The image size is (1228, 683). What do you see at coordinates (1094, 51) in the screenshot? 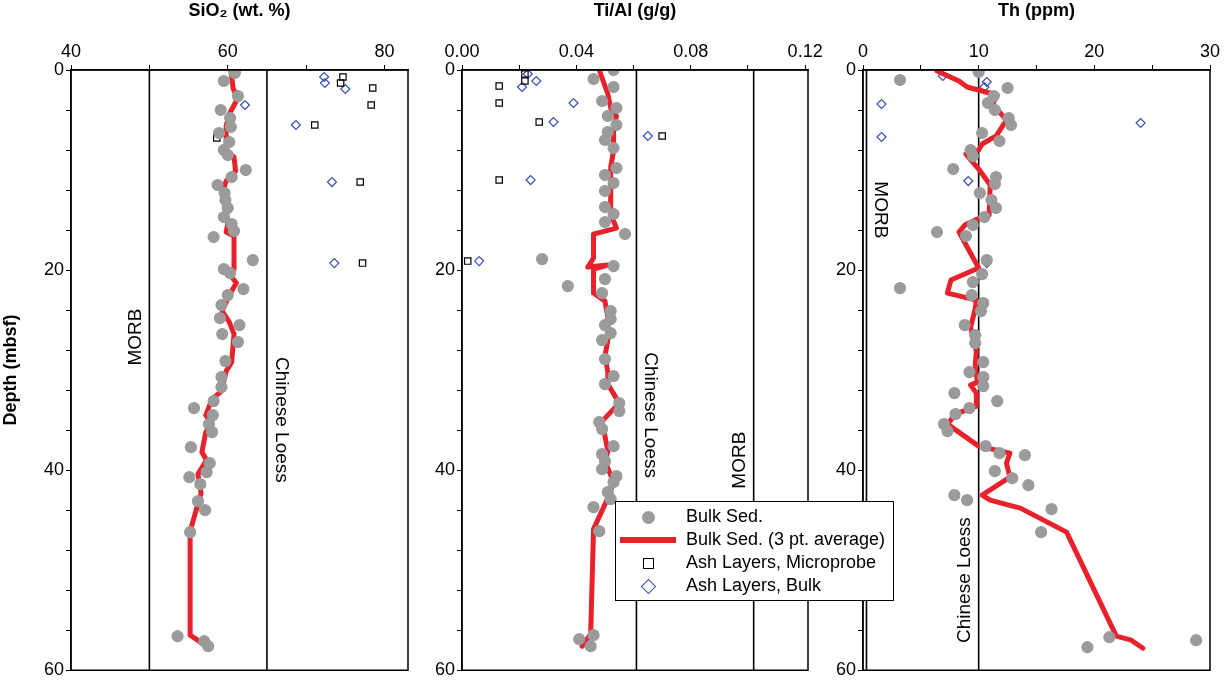
I see `x-tick-label: 20` at bounding box center [1094, 51].